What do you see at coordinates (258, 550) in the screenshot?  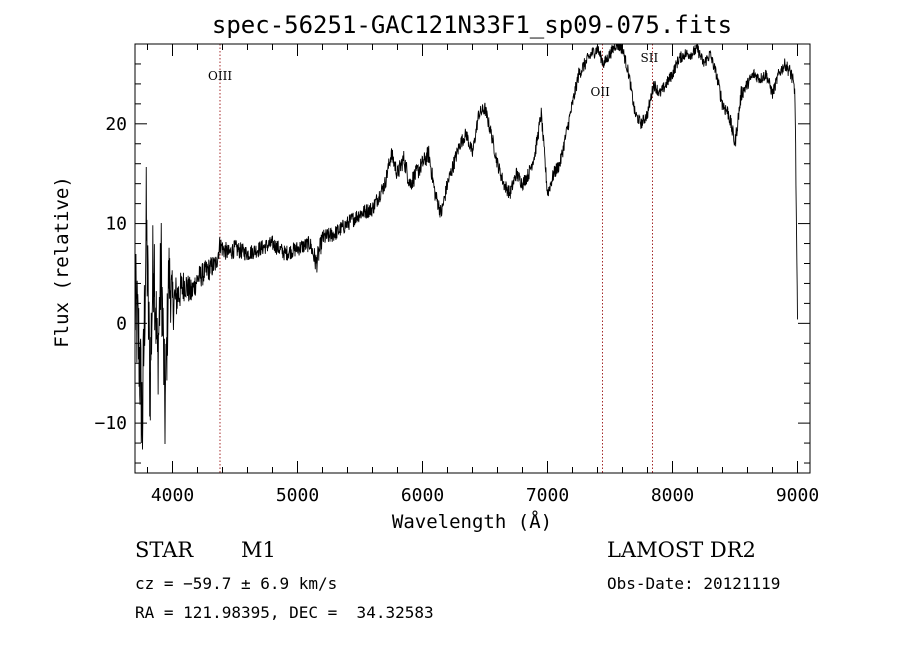 I see `object-subclass: M1` at bounding box center [258, 550].